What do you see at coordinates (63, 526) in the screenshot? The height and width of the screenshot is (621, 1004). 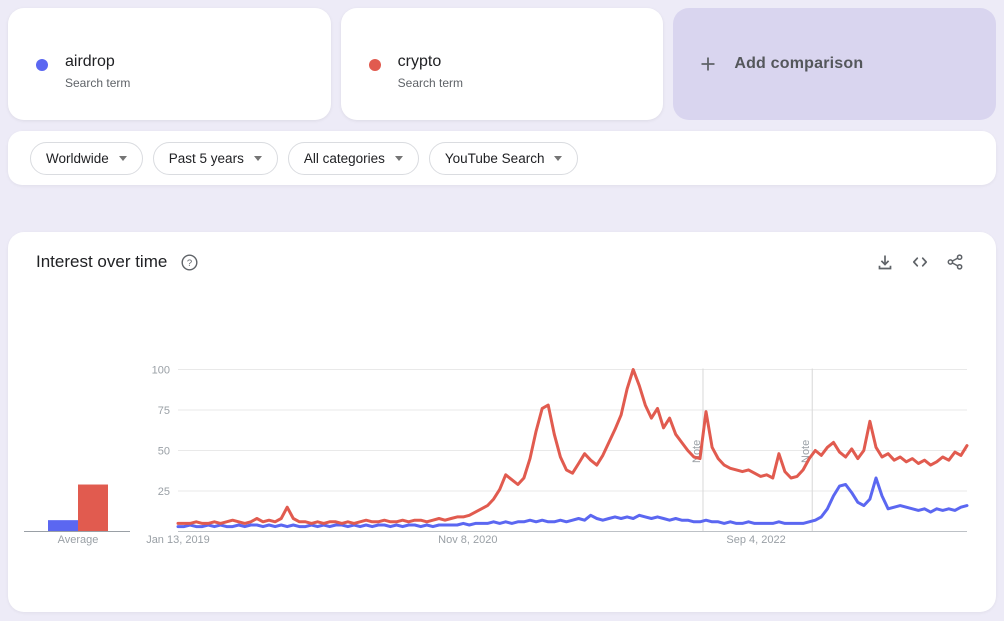 I see `average-bar-airdrop` at bounding box center [63, 526].